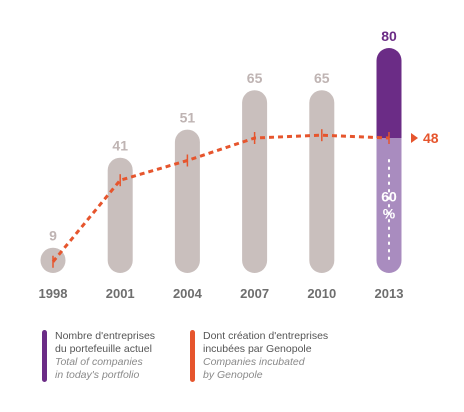 This screenshot has height=412, width=464. I want to click on share-value-label: 60, so click(389, 197).